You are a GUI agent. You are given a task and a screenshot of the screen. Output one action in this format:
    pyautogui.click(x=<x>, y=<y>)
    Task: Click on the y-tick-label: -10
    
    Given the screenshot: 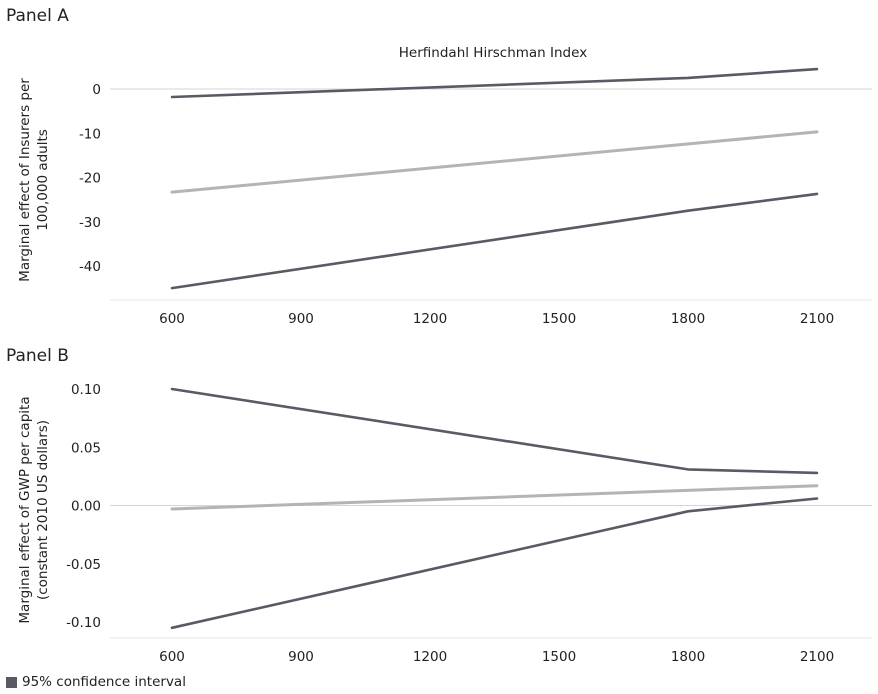 What is the action you would take?
    pyautogui.click(x=90, y=134)
    